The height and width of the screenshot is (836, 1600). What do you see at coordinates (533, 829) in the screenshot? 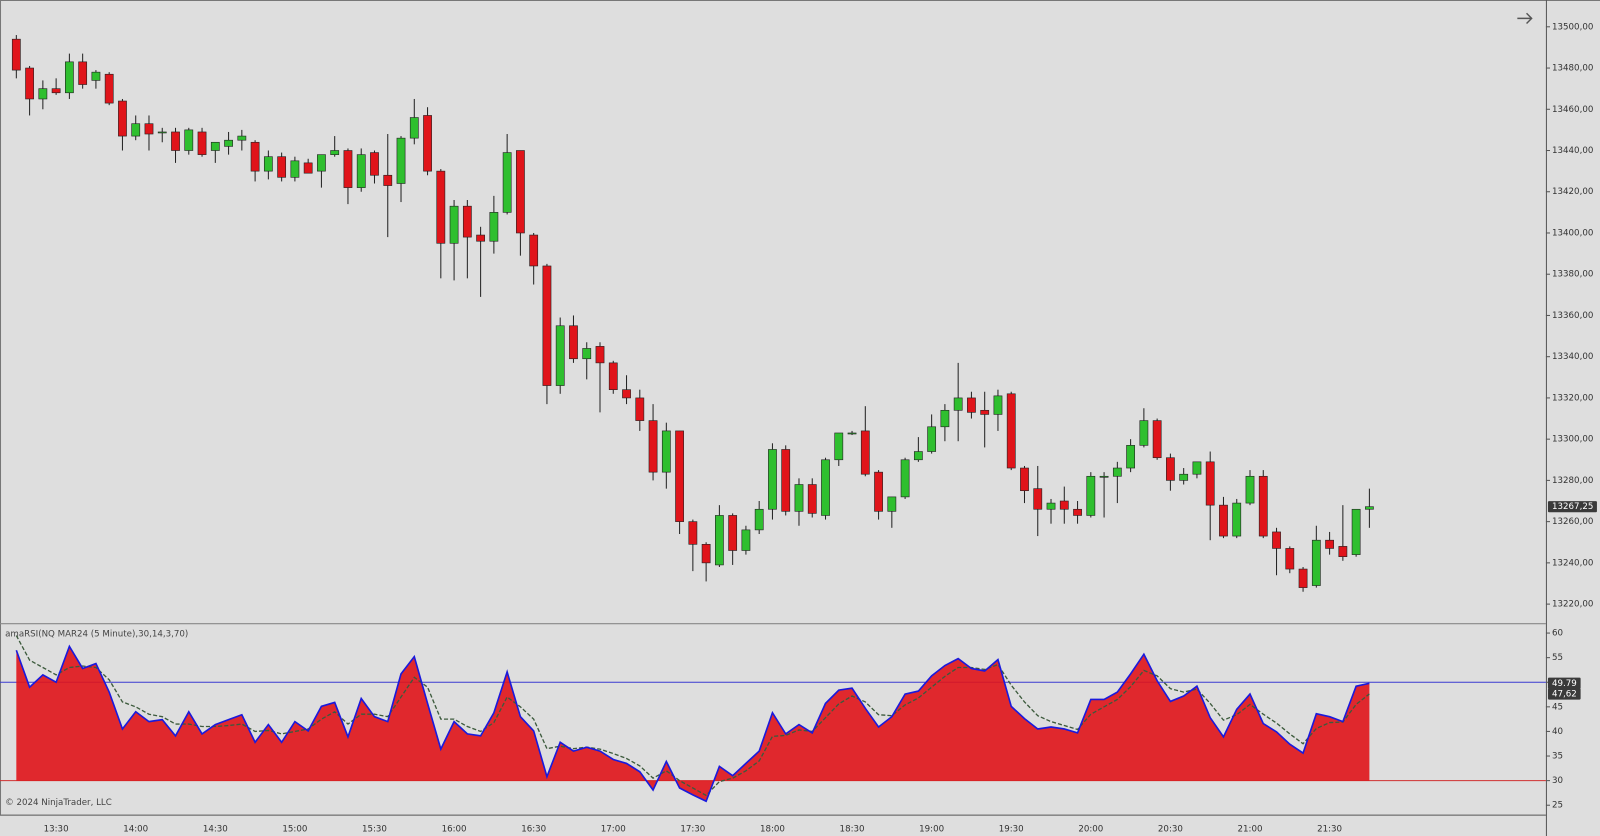
I see `x-tick-label: 16:30` at bounding box center [533, 829].